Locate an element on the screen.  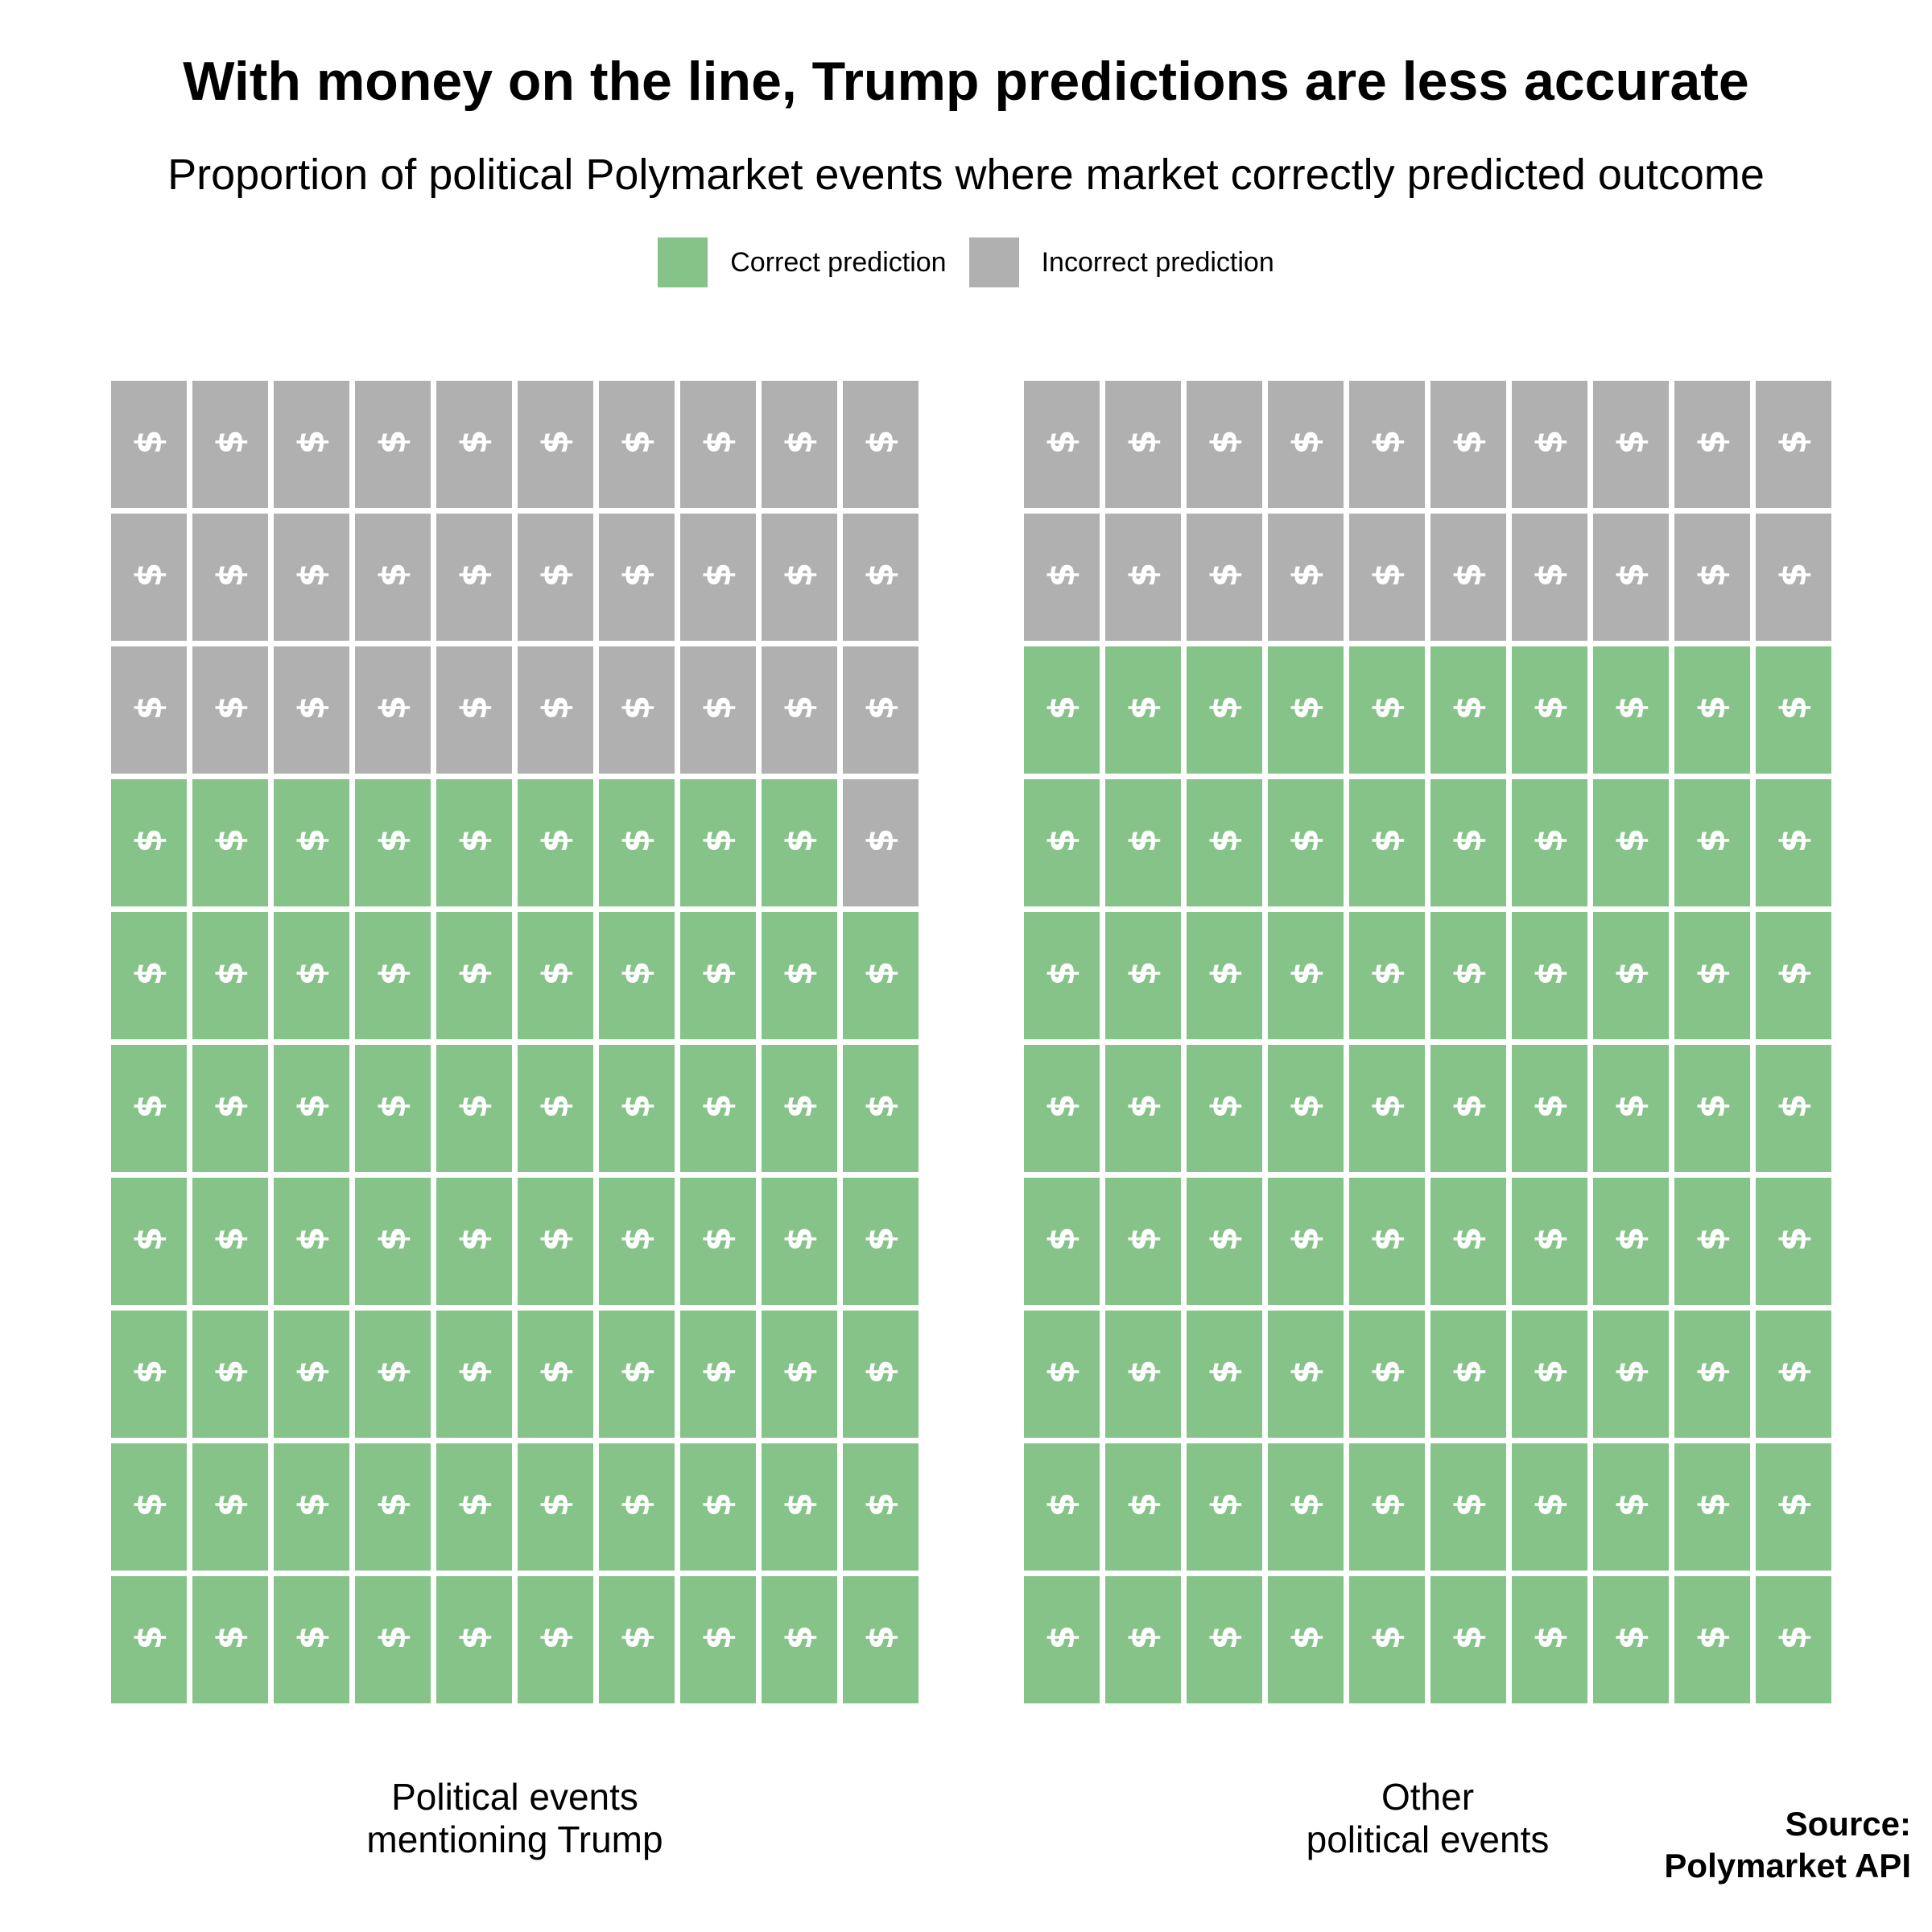
source-note: Source: Polymarket API is located at coordinates (1787, 1845).